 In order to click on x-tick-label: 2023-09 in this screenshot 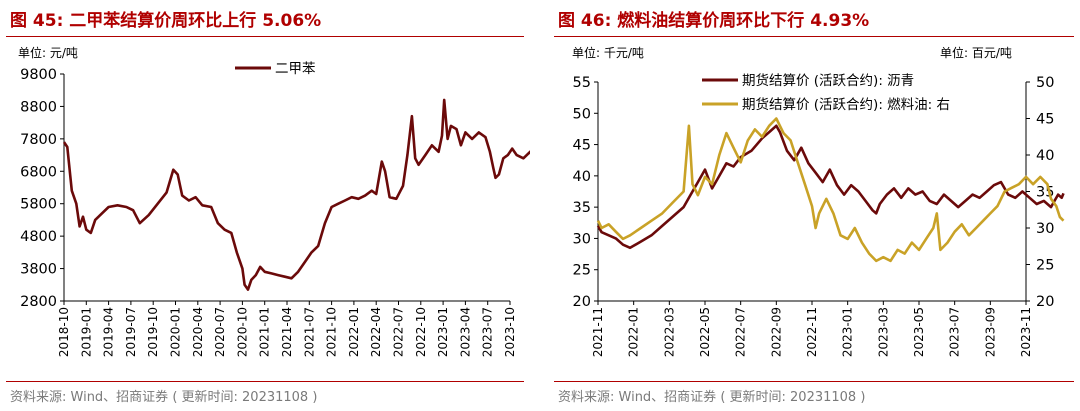, I will do `click(990, 332)`.